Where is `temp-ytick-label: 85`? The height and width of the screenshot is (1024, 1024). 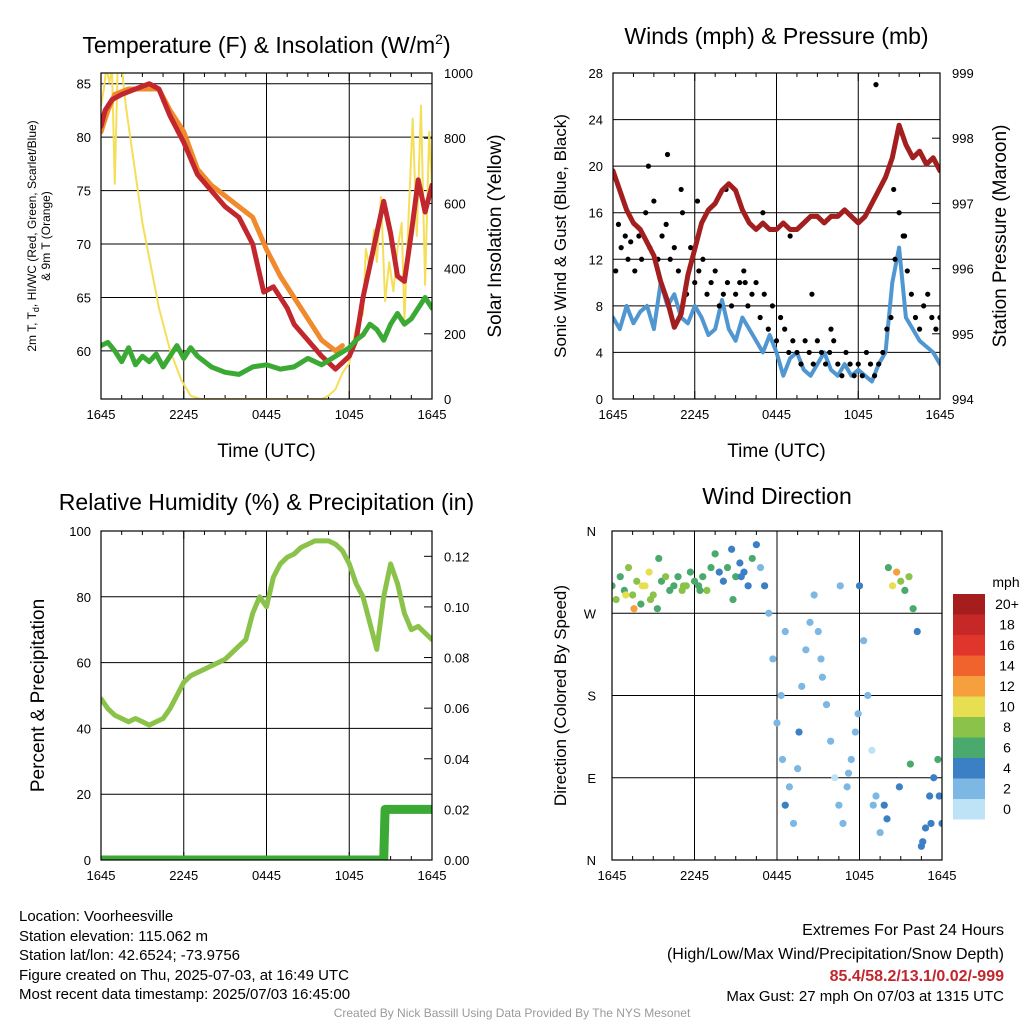 temp-ytick-label: 85 is located at coordinates (84, 84).